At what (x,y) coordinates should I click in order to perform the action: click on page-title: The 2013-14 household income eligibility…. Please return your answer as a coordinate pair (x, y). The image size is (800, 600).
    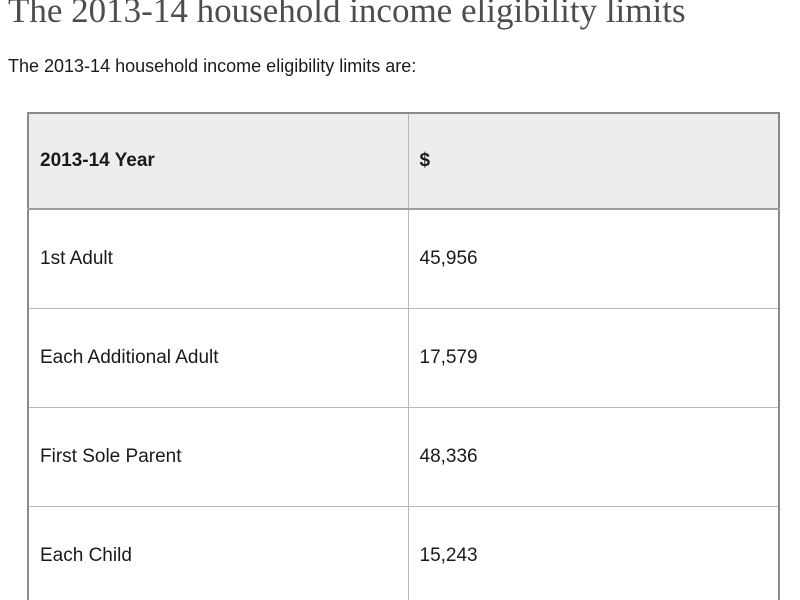
    Looking at the image, I should click on (347, 15).